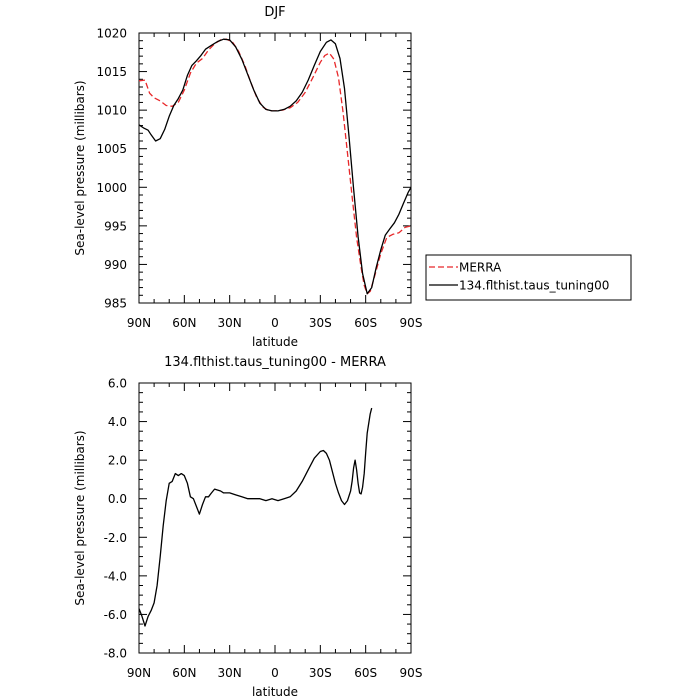 This screenshot has width=700, height=700. What do you see at coordinates (111, 111) in the screenshot?
I see `y-tick-label: 1010` at bounding box center [111, 111].